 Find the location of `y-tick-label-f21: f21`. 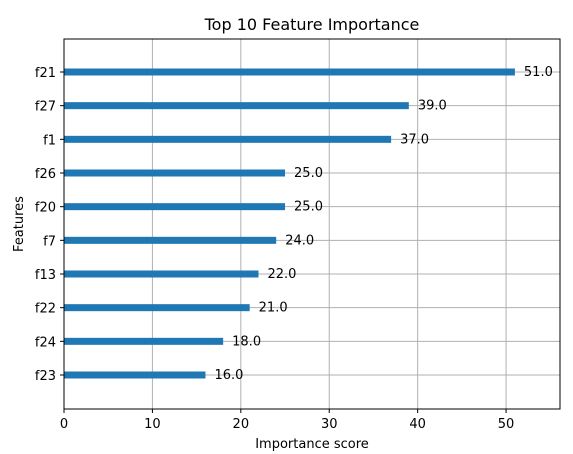

y-tick-label-f21: f21 is located at coordinates (45, 73).